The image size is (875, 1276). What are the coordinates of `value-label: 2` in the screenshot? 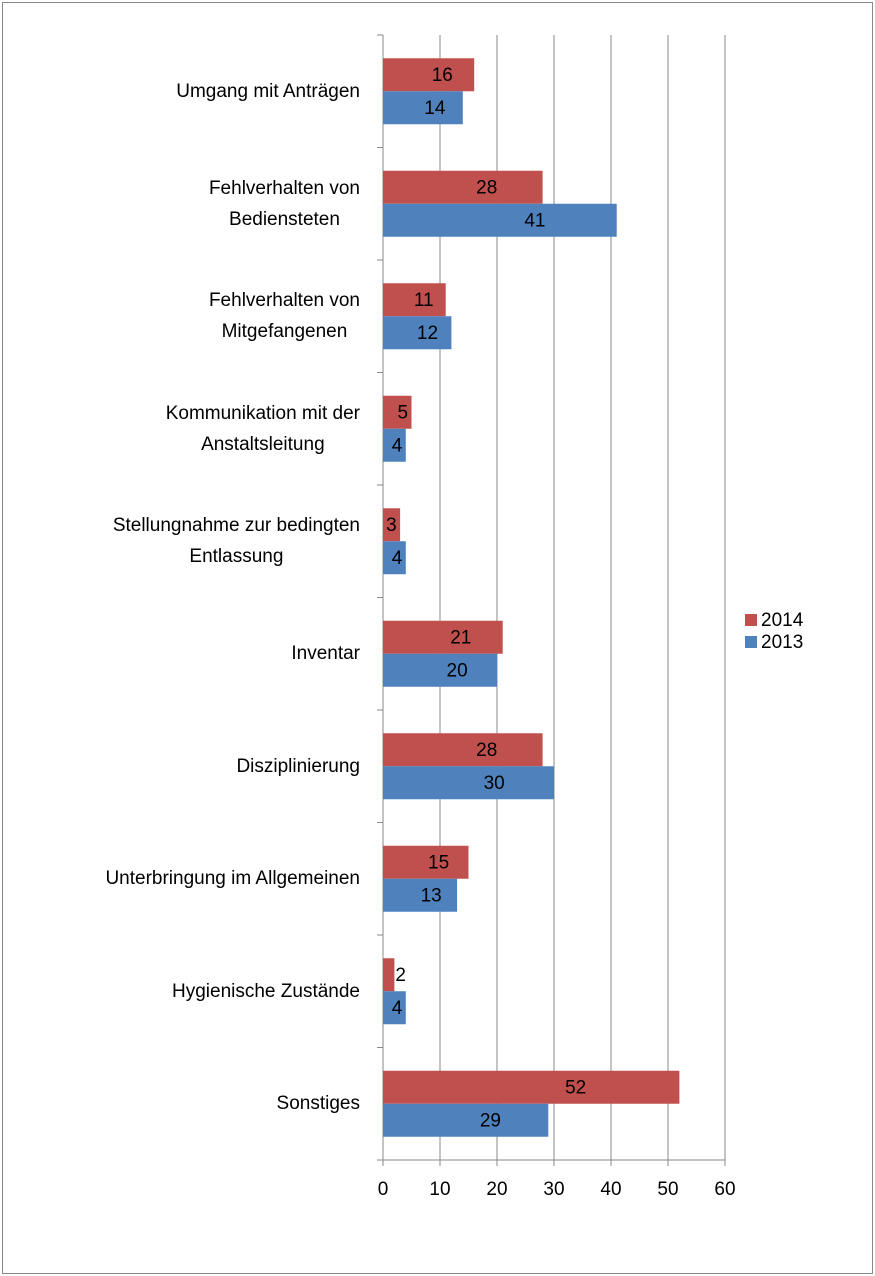 It's located at (400, 975).